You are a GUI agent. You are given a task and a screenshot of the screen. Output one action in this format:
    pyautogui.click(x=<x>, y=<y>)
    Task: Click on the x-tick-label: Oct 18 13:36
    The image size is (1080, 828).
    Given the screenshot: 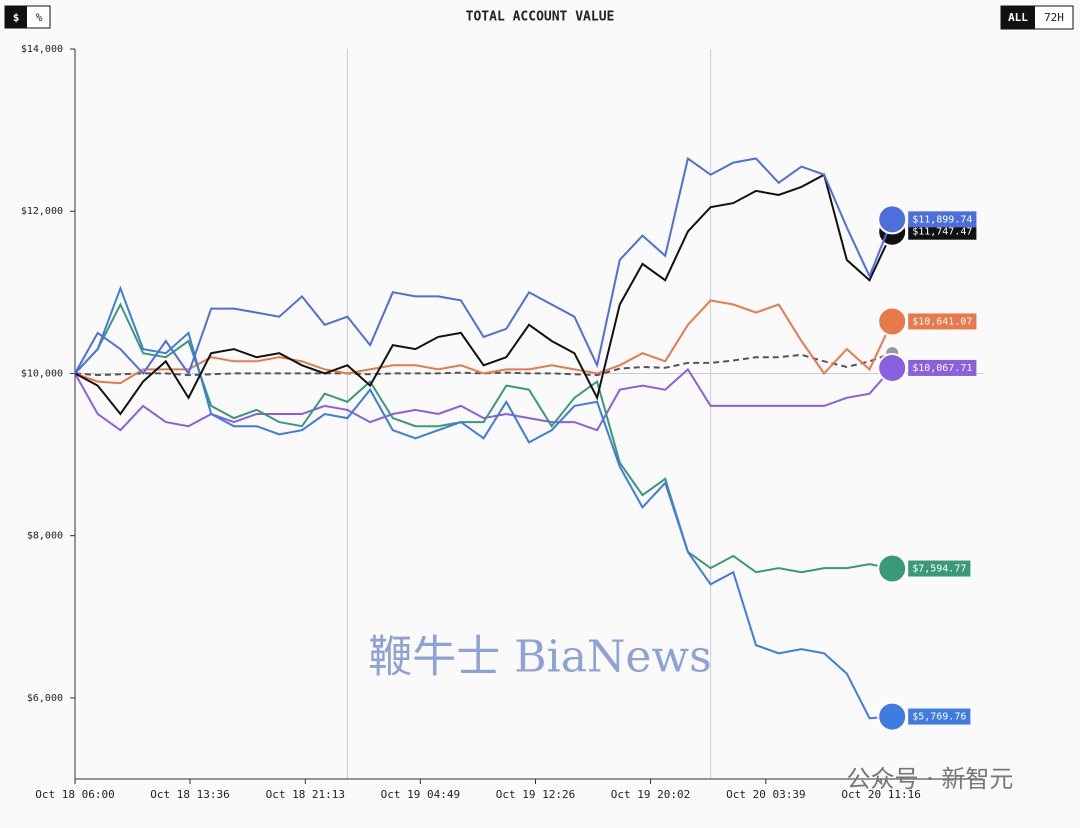 What is the action you would take?
    pyautogui.click(x=189, y=794)
    